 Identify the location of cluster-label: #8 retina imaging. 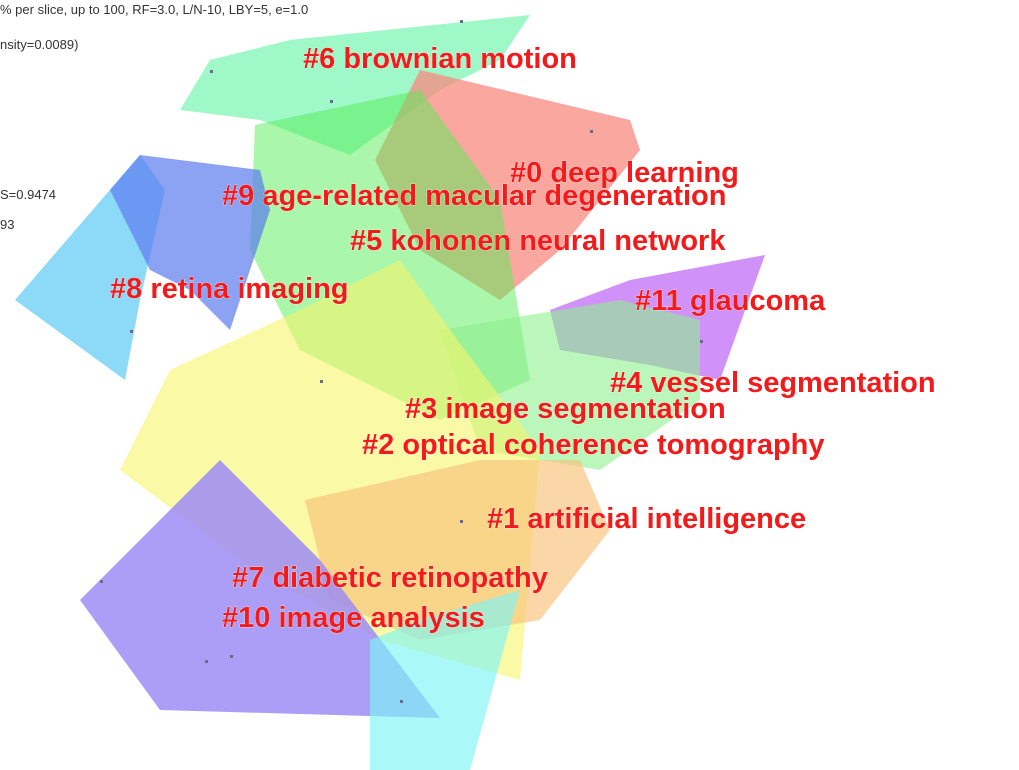
(229, 289).